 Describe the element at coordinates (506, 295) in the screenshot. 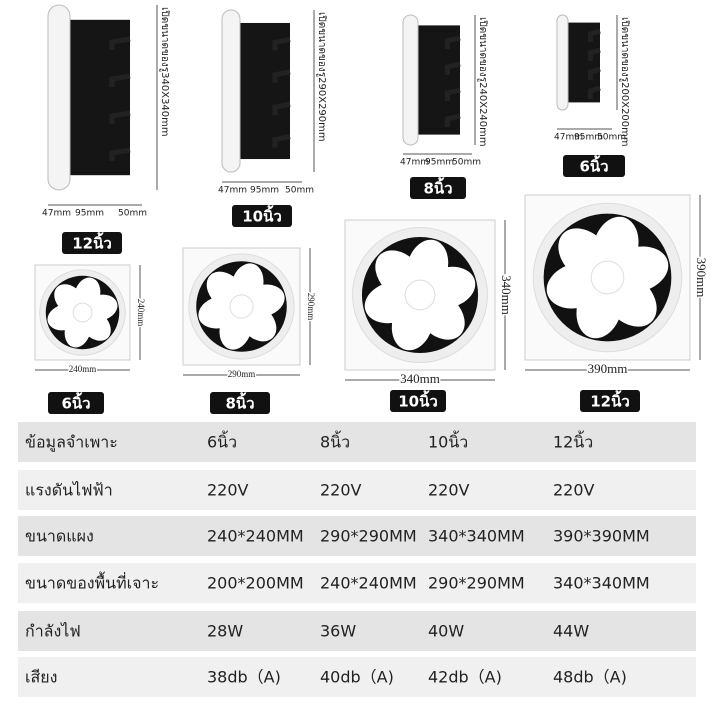

I see `height-label: 340mm` at that location.